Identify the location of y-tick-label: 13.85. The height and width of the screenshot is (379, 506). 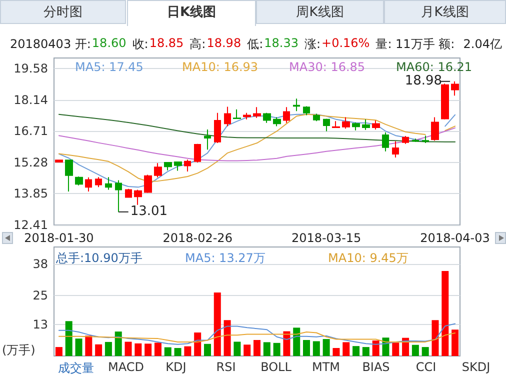
(31, 193).